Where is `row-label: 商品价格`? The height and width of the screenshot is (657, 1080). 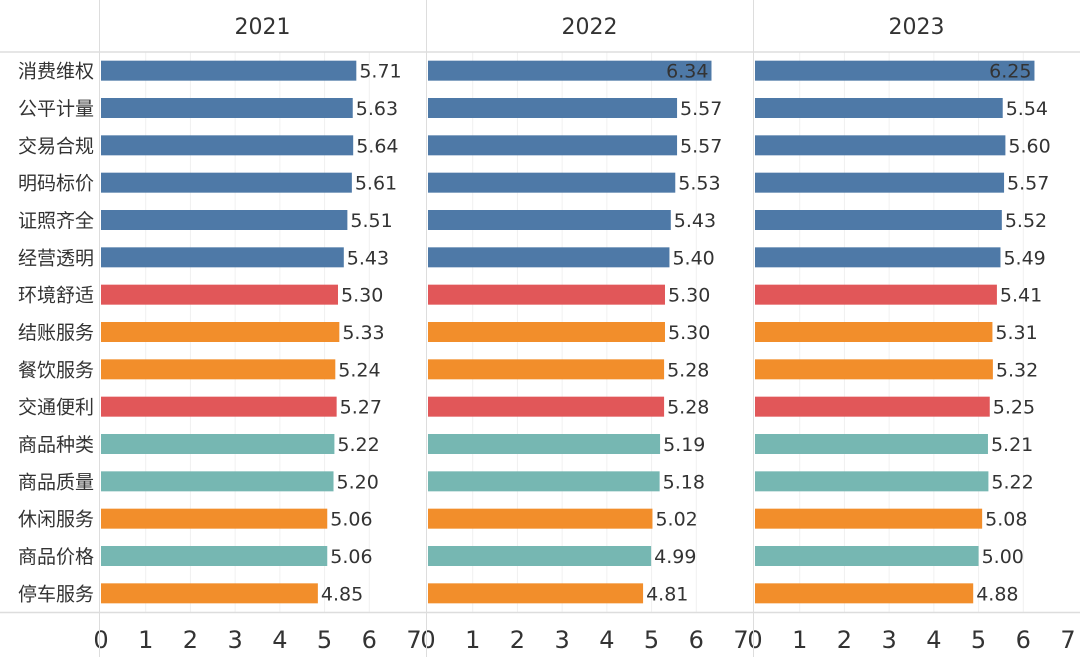
row-label: 商品价格 is located at coordinates (56, 557).